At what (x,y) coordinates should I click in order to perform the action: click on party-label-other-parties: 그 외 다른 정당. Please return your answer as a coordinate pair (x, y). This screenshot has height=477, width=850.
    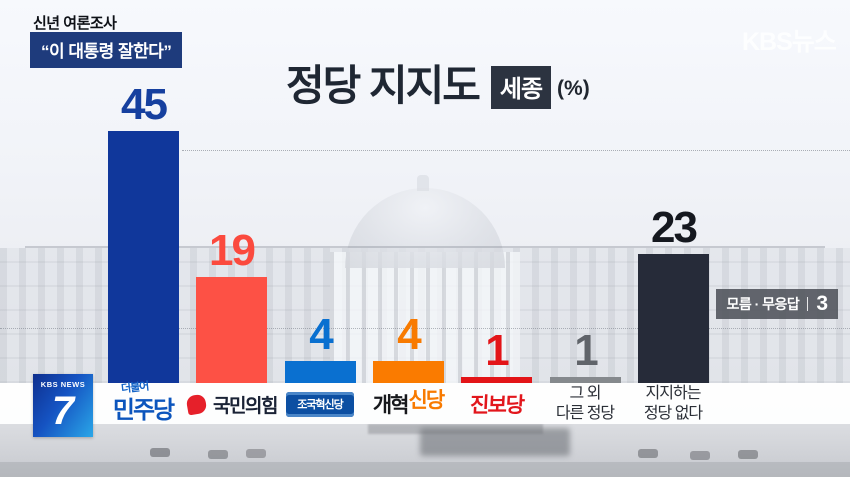
    Looking at the image, I should click on (585, 404).